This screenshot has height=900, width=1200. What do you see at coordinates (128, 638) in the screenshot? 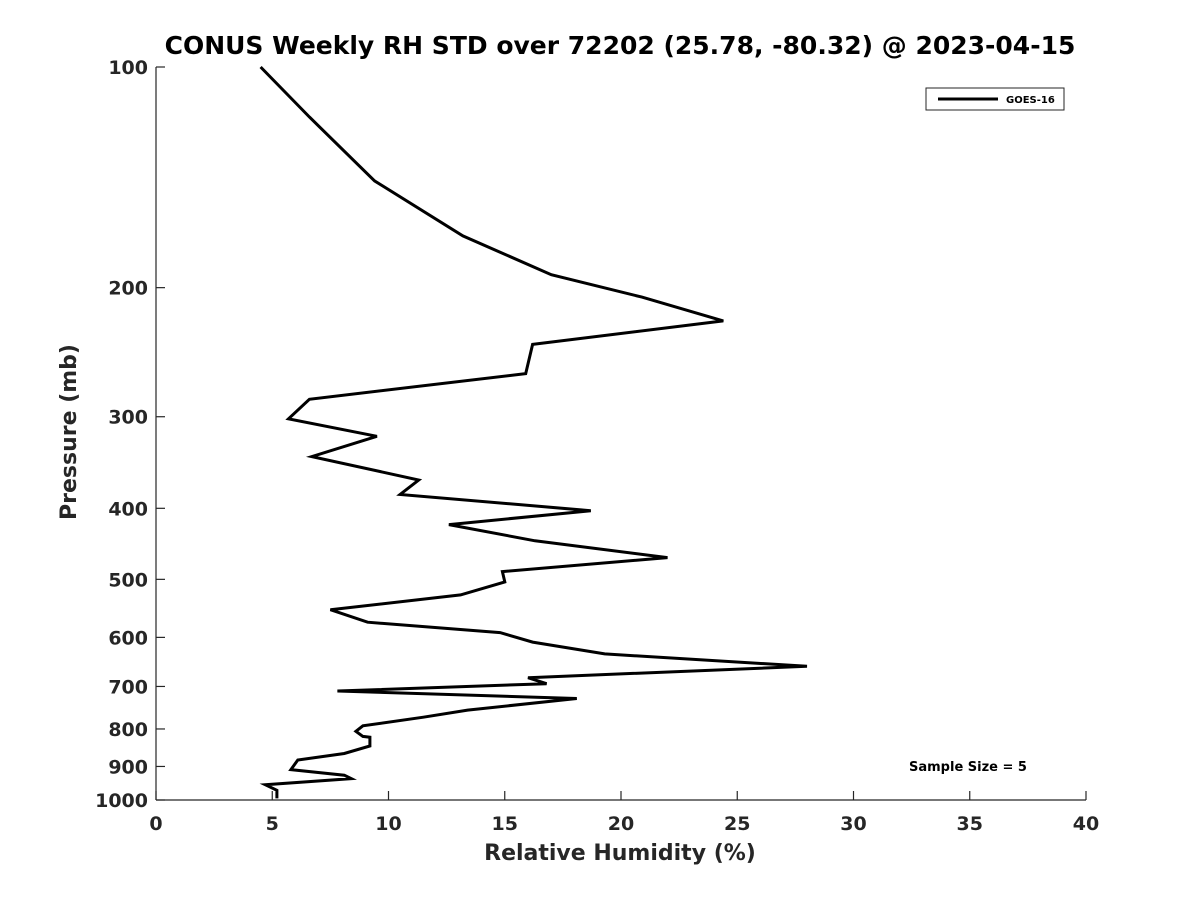
I see `y-tick-label: 600` at bounding box center [128, 638].